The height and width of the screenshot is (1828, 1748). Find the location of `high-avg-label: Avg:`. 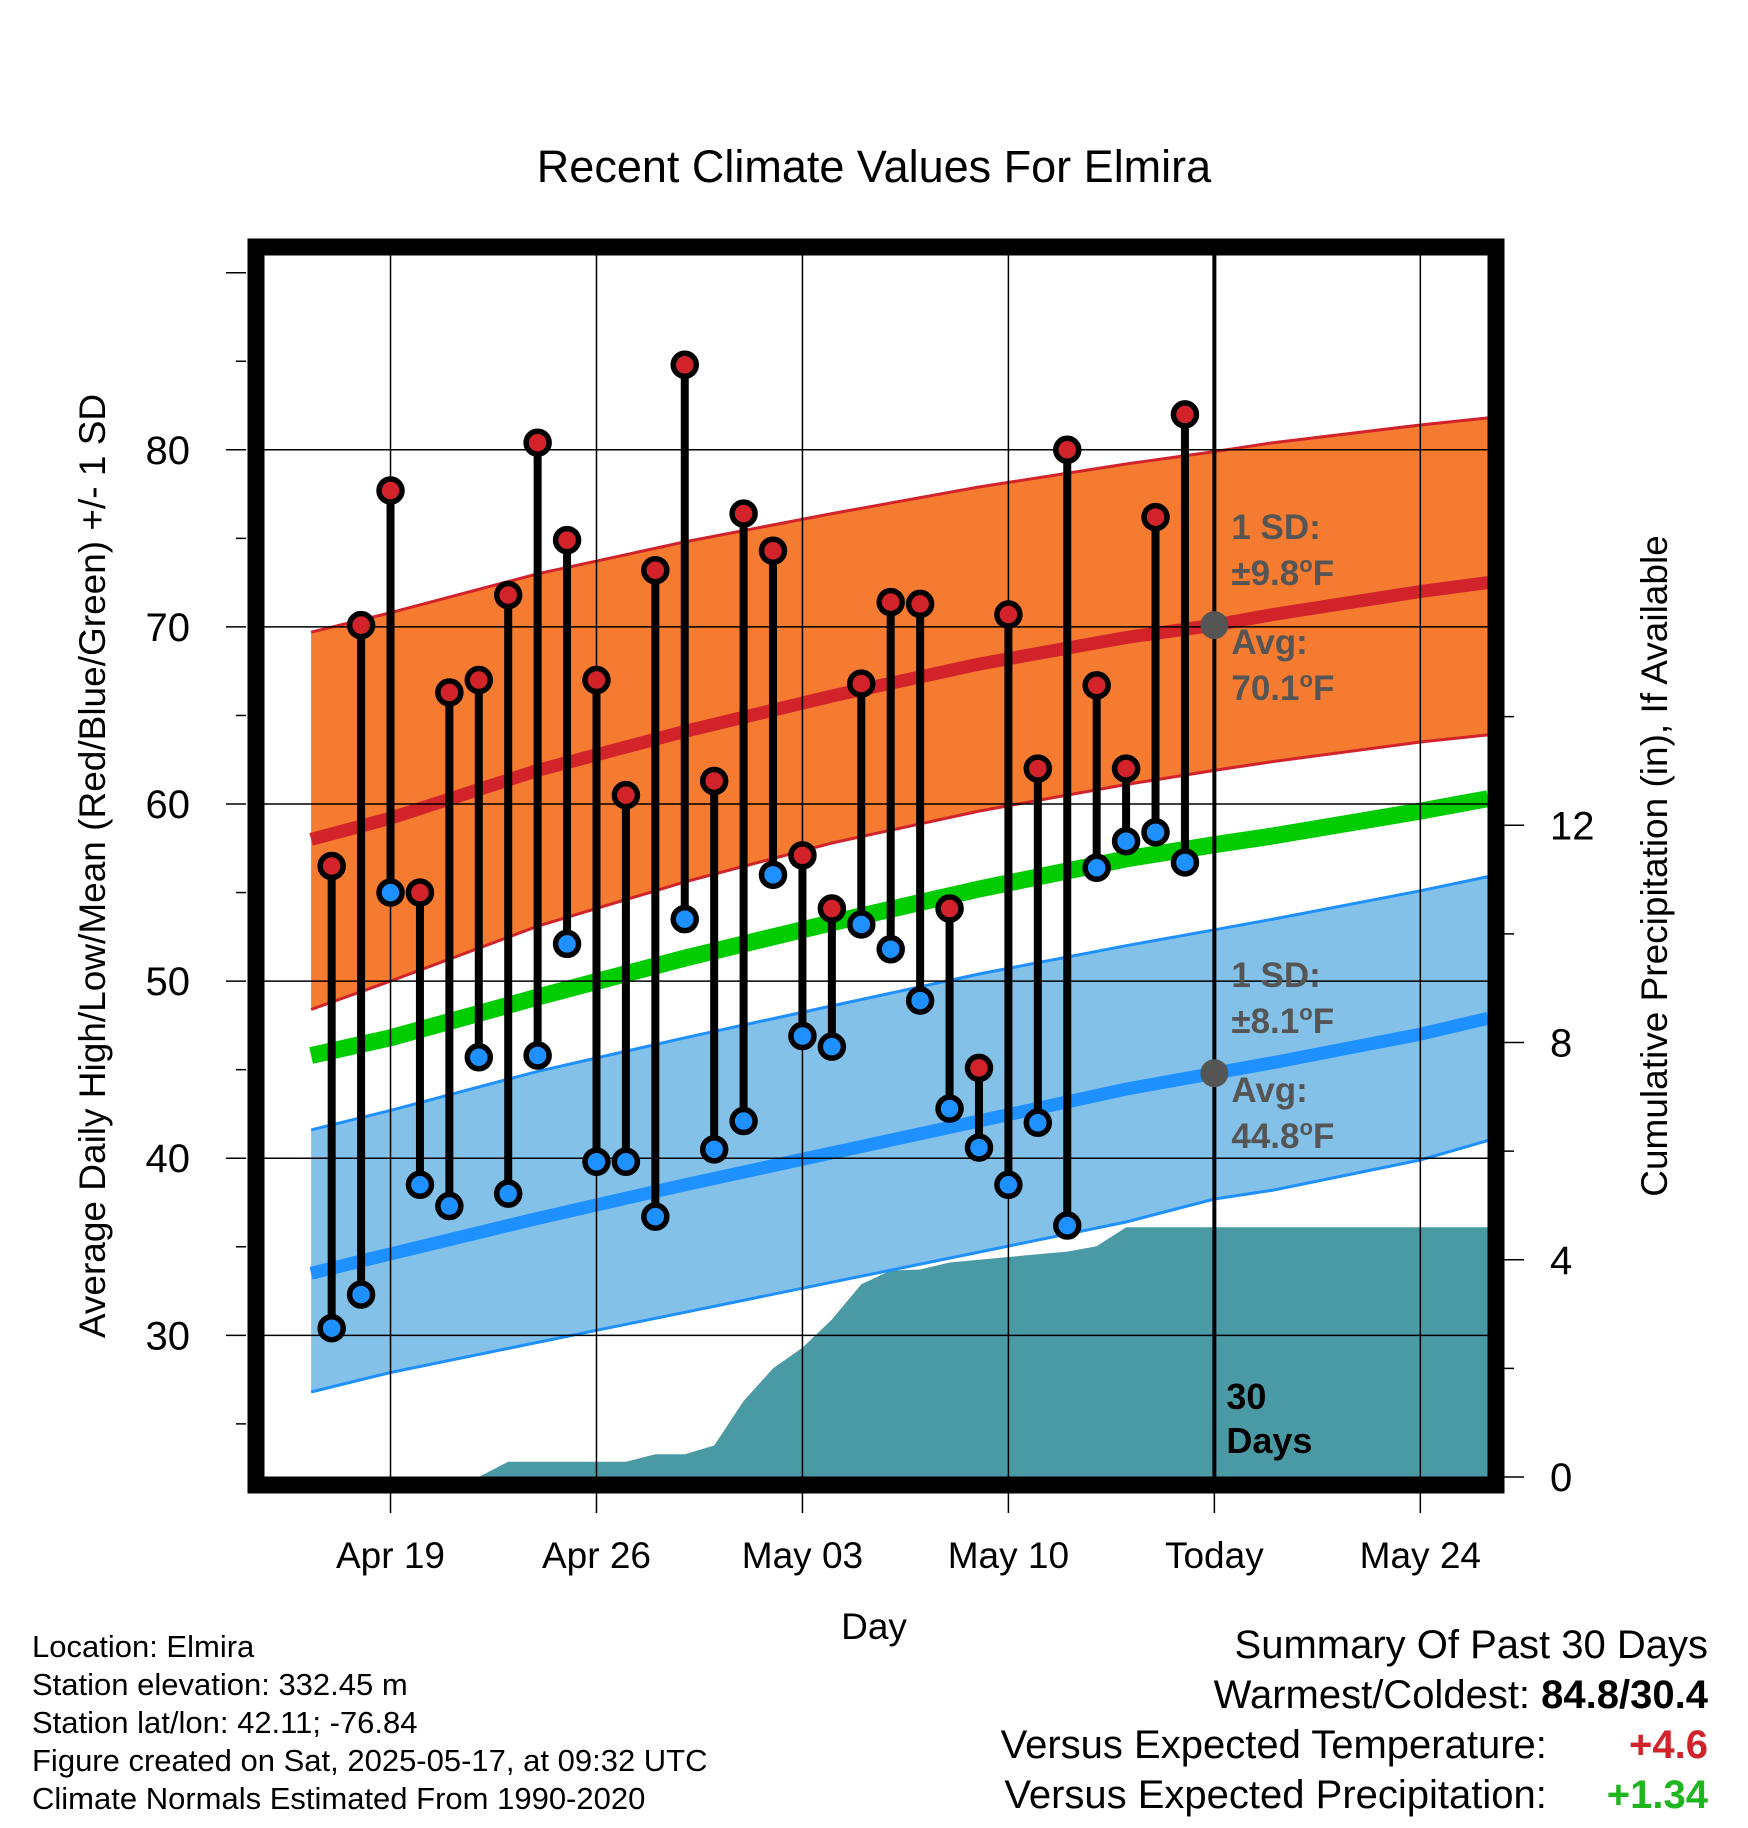

high-avg-label: Avg: is located at coordinates (1269, 642).